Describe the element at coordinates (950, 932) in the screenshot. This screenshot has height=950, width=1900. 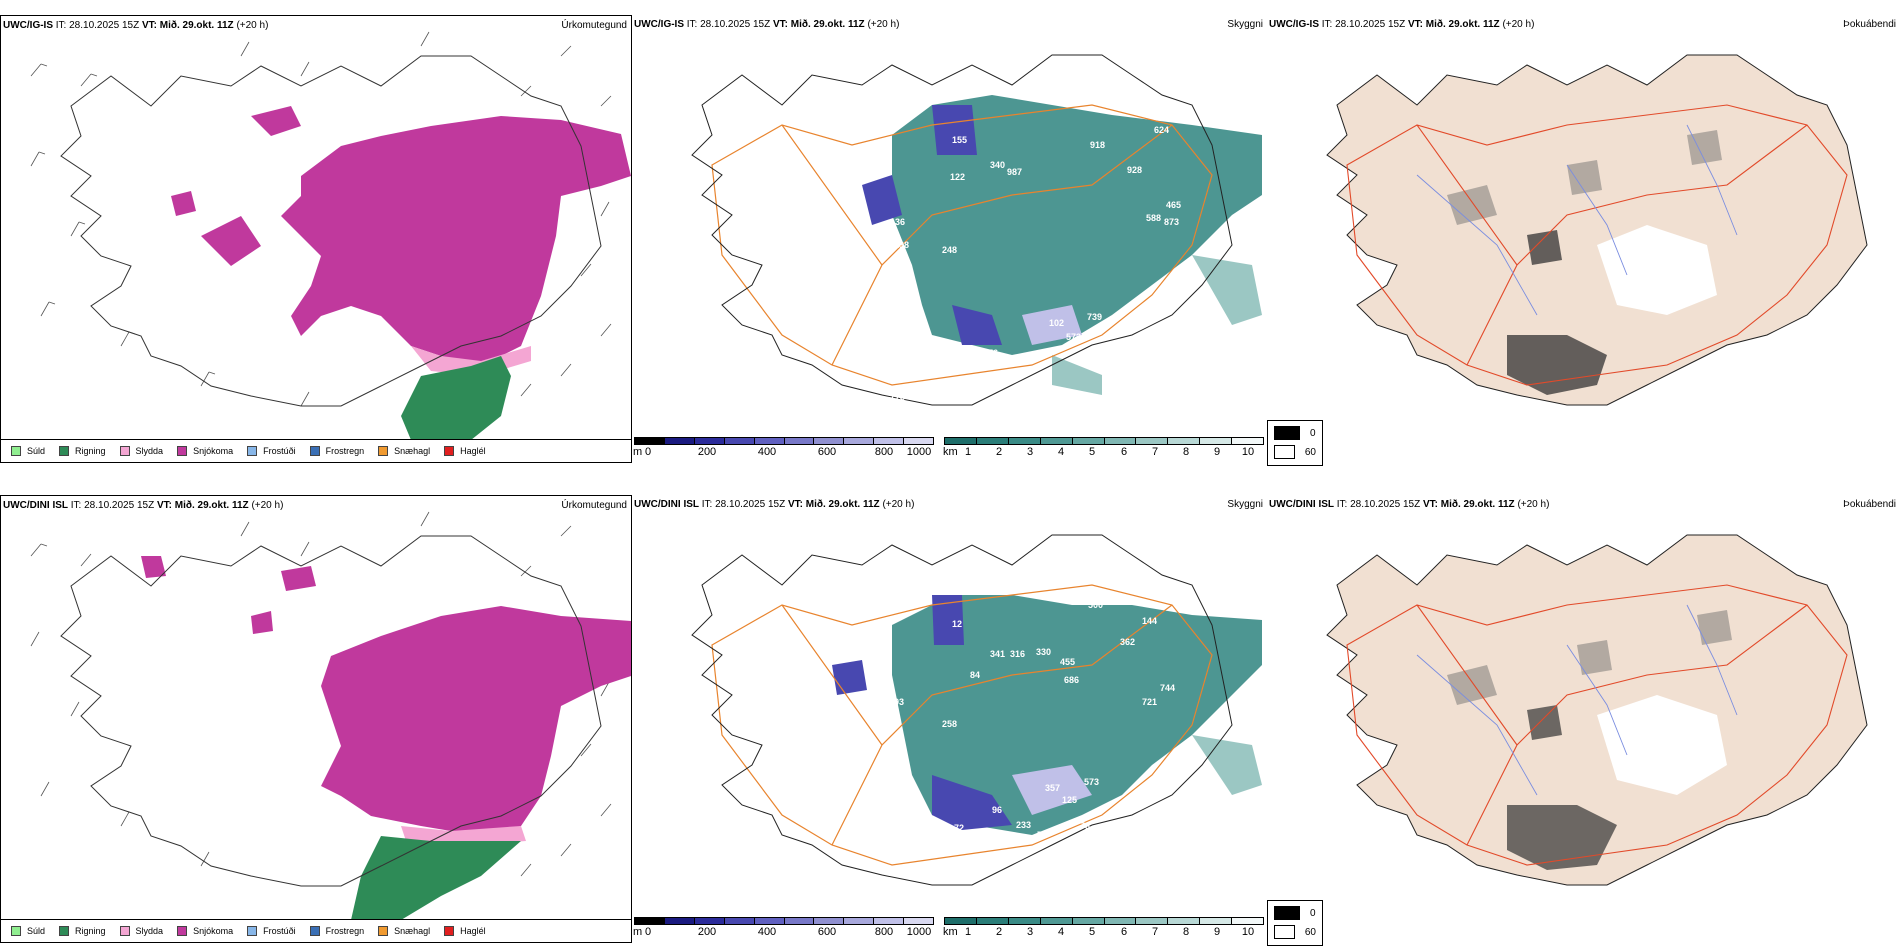
I see `unit-label: km` at that location.